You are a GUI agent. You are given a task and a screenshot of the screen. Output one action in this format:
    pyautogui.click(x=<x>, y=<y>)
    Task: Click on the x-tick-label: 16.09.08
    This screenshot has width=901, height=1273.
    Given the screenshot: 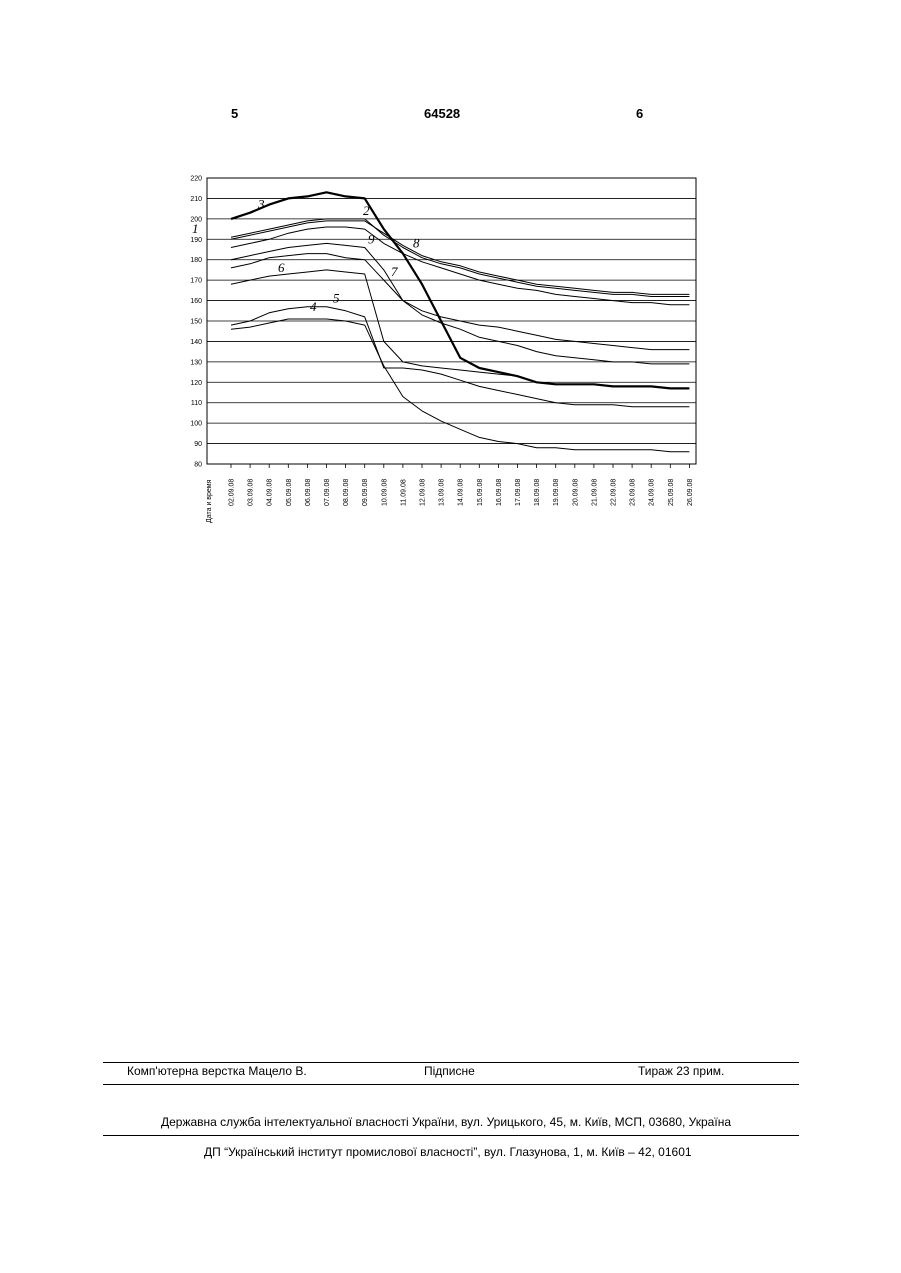 What is the action you would take?
    pyautogui.click(x=499, y=492)
    